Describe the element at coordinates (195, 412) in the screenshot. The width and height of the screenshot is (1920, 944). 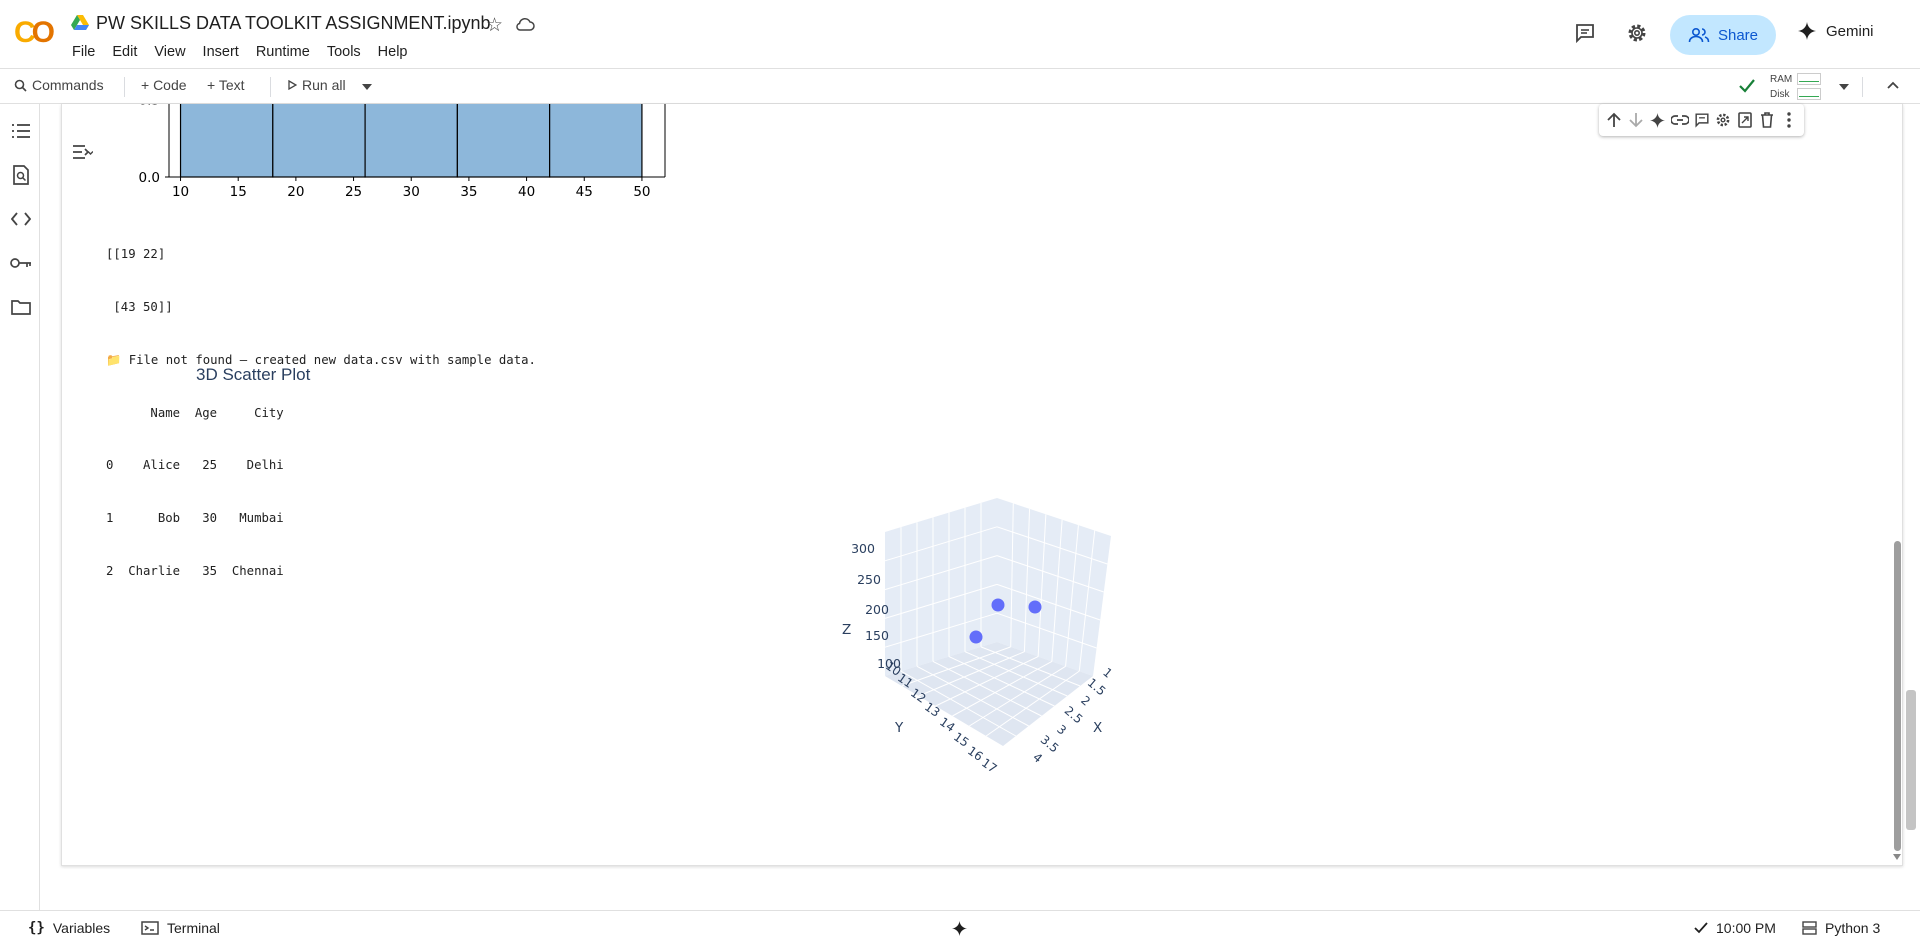
I see `console-line: Name Age City` at that location.